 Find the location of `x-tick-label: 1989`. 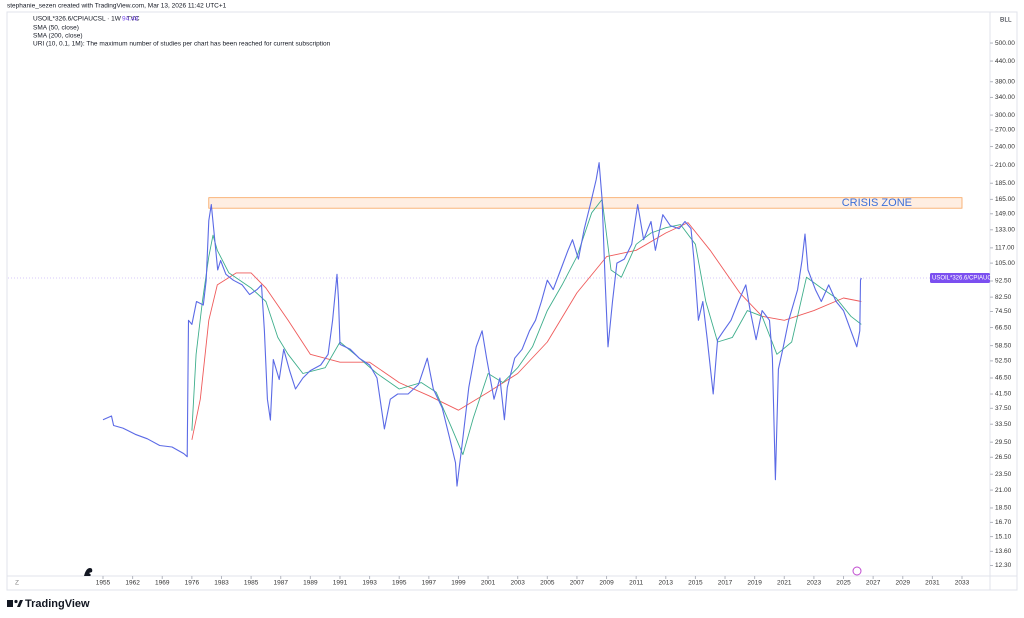

x-tick-label: 1989 is located at coordinates (310, 583).